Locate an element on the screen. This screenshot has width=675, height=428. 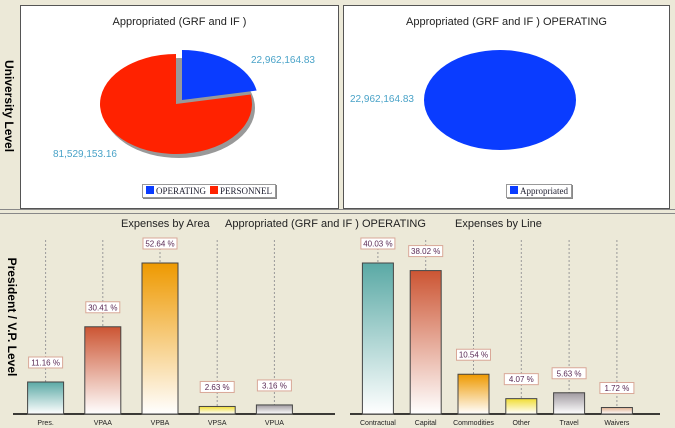
slice-label-personnel: 81,529,153.16 is located at coordinates (85, 154).